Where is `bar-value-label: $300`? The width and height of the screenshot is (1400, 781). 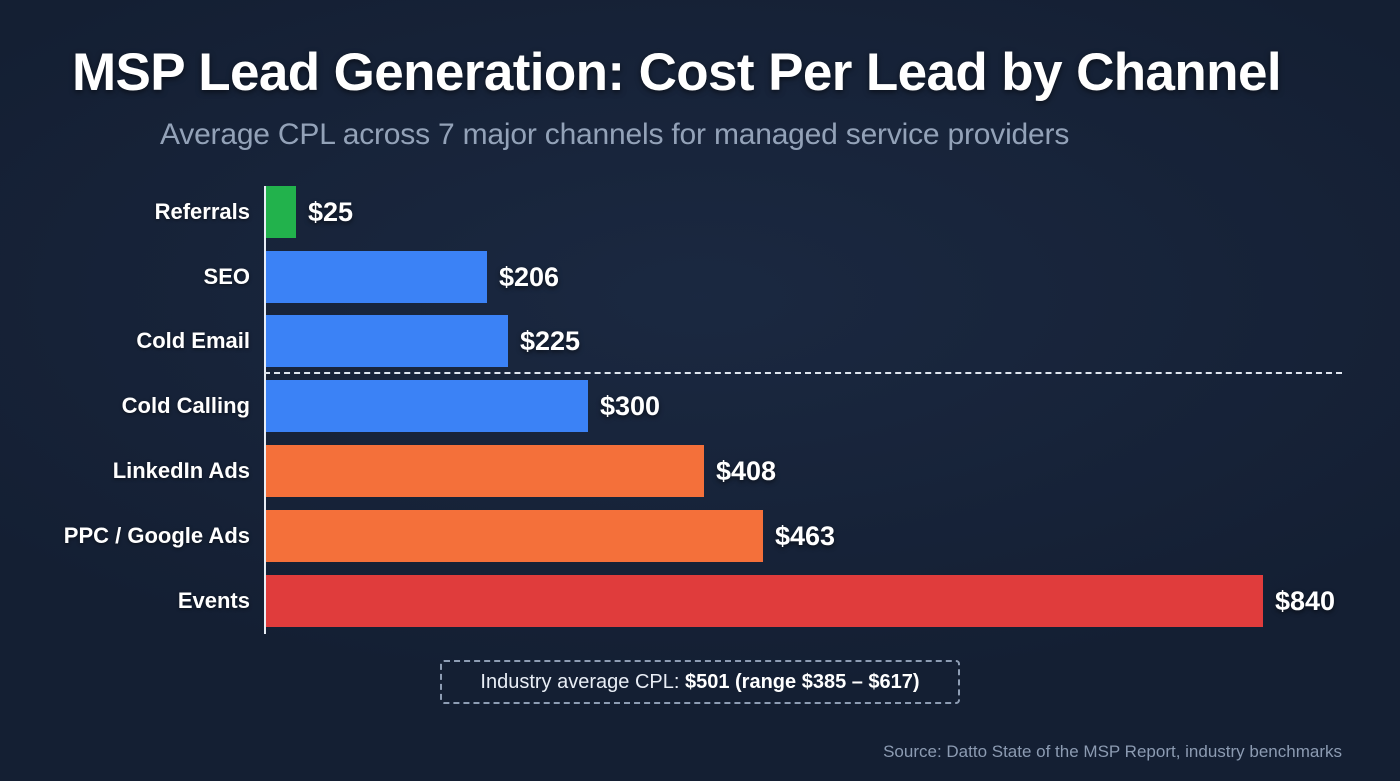 bar-value-label: $300 is located at coordinates (630, 406).